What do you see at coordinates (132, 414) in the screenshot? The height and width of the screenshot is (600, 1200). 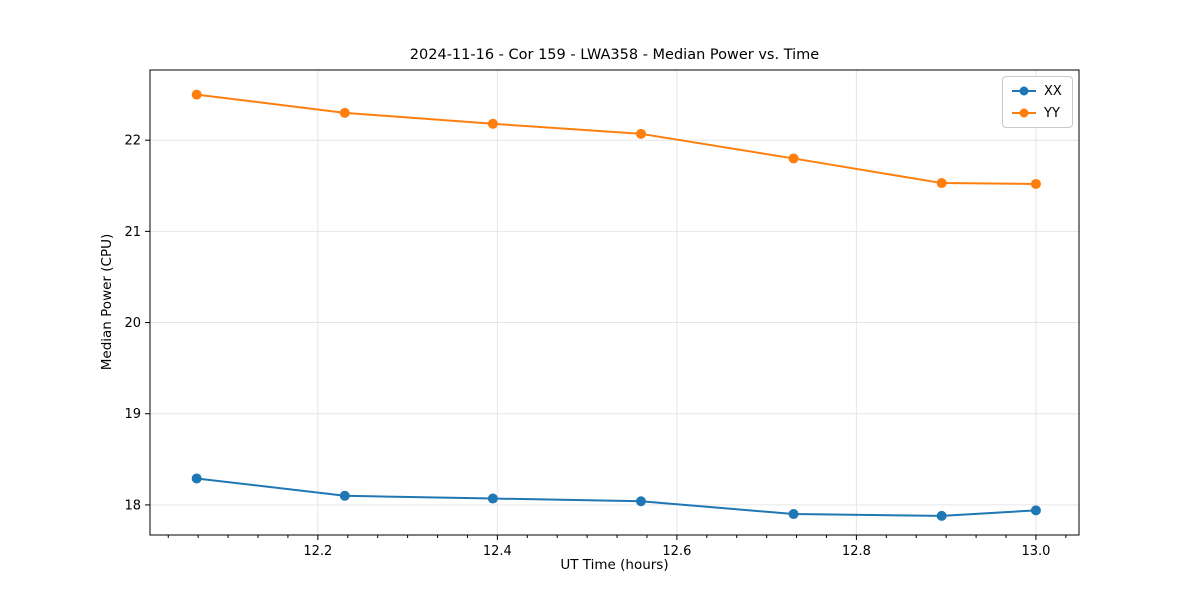 I see `y-tick-label: 19` at bounding box center [132, 414].